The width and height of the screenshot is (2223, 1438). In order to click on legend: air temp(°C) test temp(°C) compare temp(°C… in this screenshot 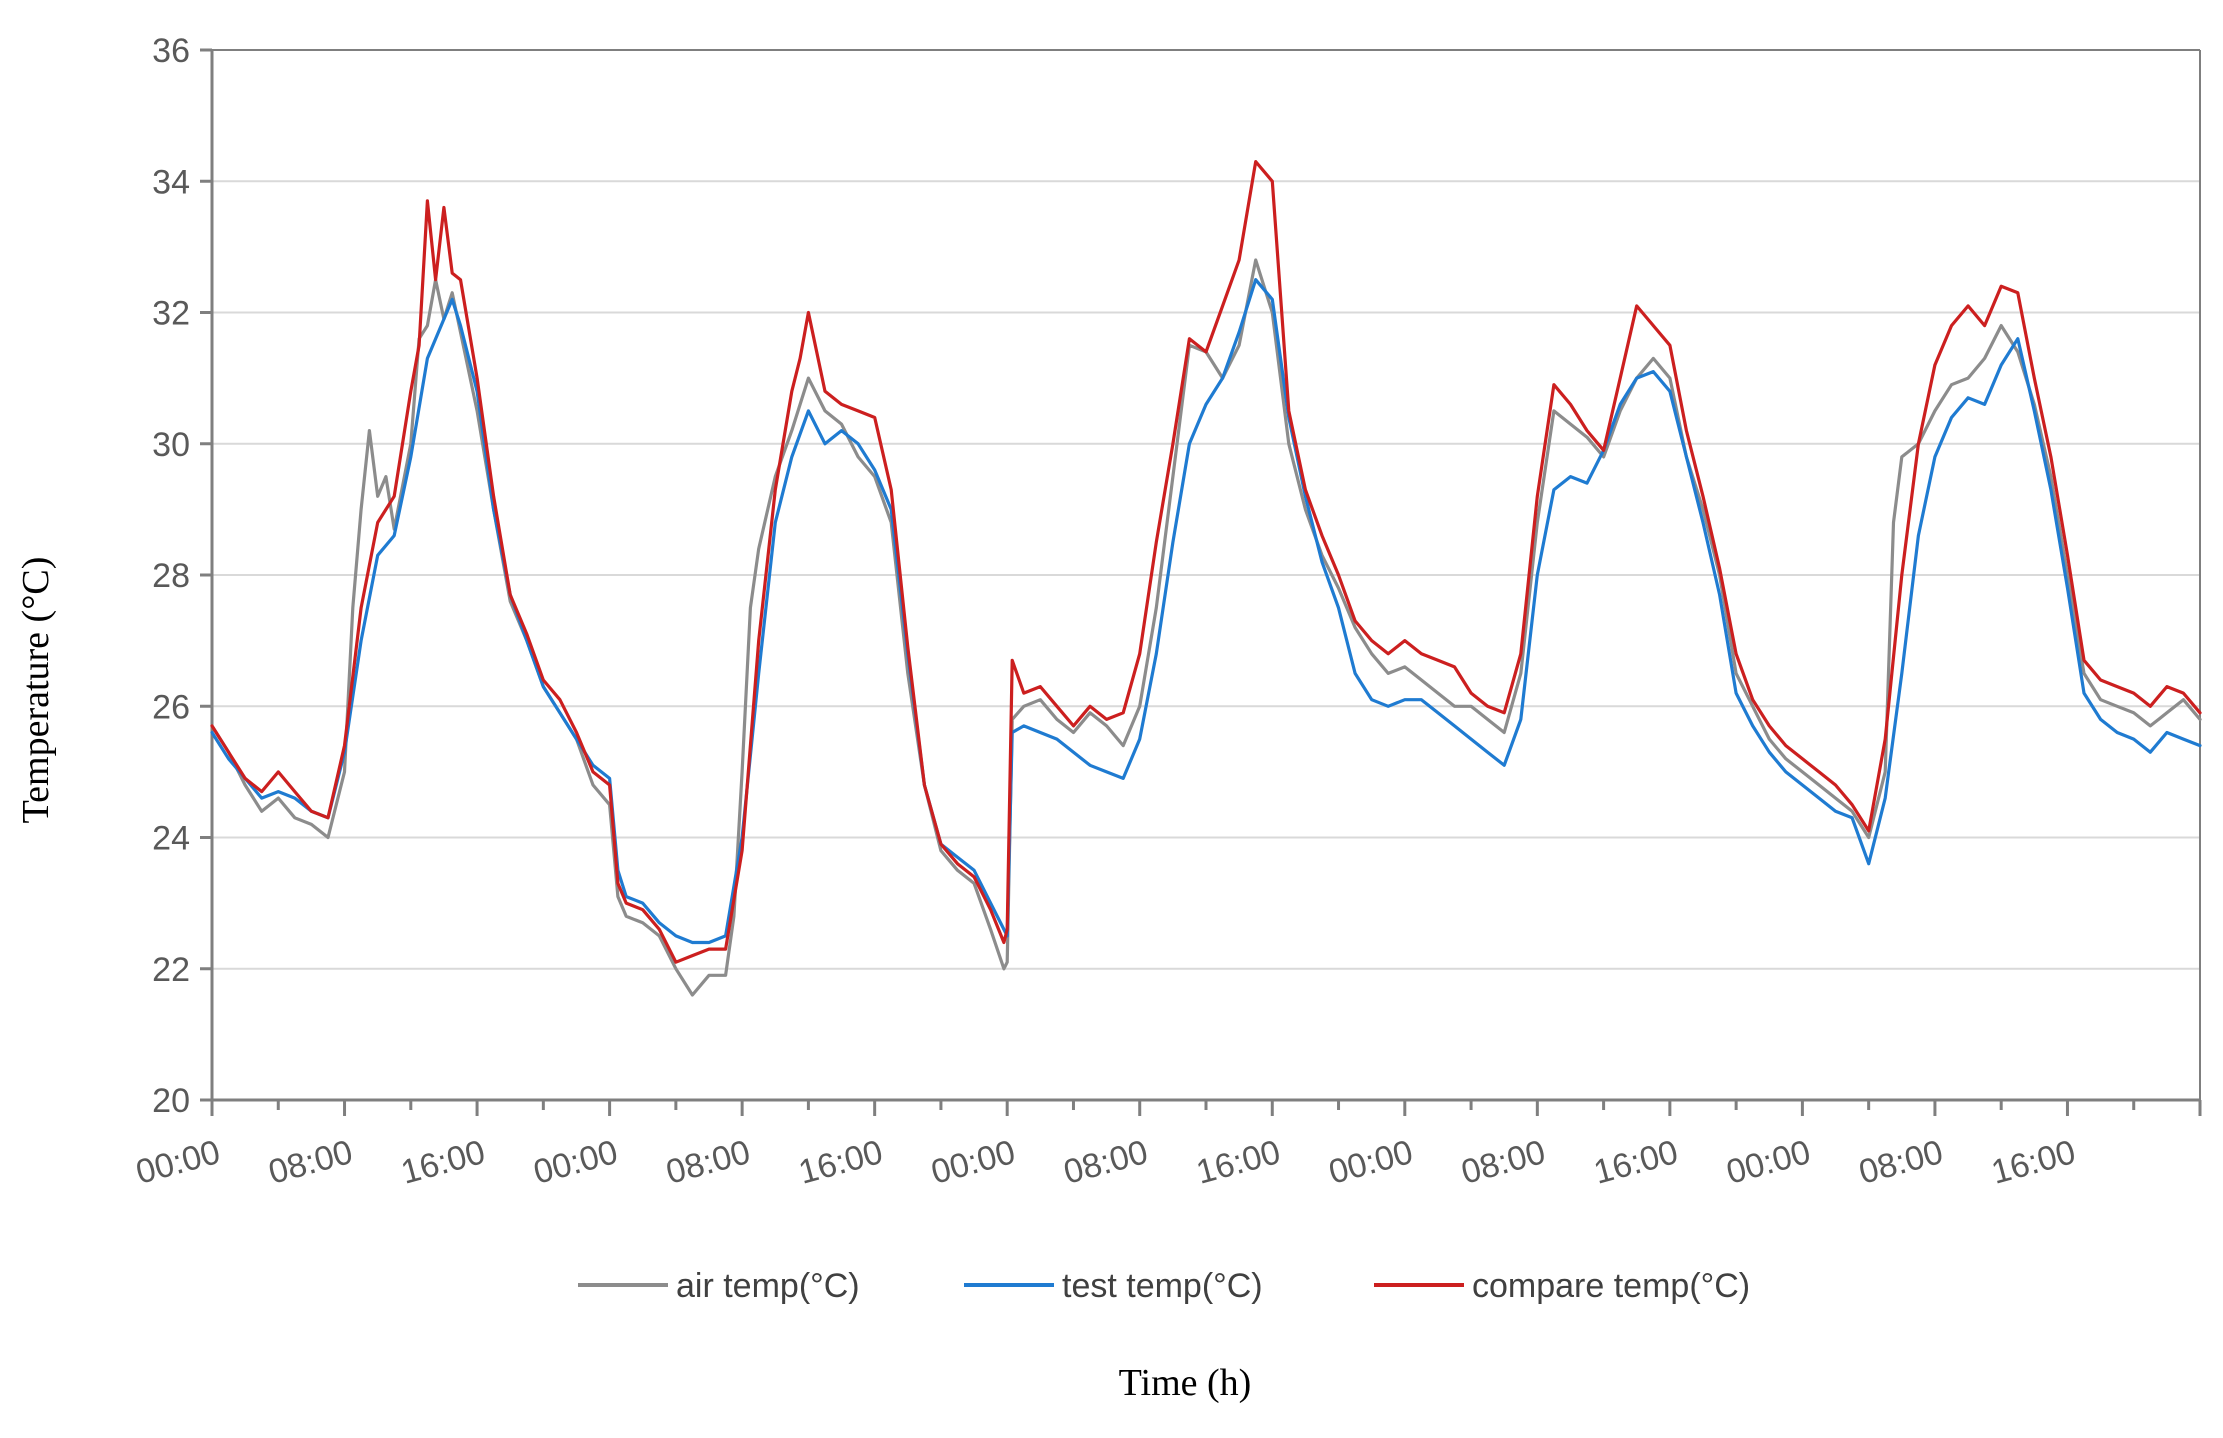, I will do `click(1164, 1286)`.